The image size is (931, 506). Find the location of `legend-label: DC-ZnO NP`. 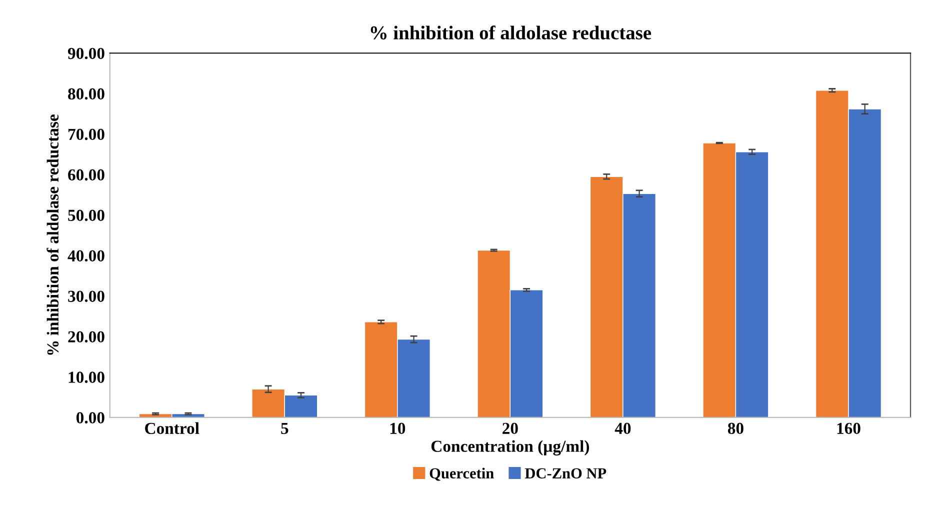

legend-label: DC-ZnO NP is located at coordinates (565, 473).